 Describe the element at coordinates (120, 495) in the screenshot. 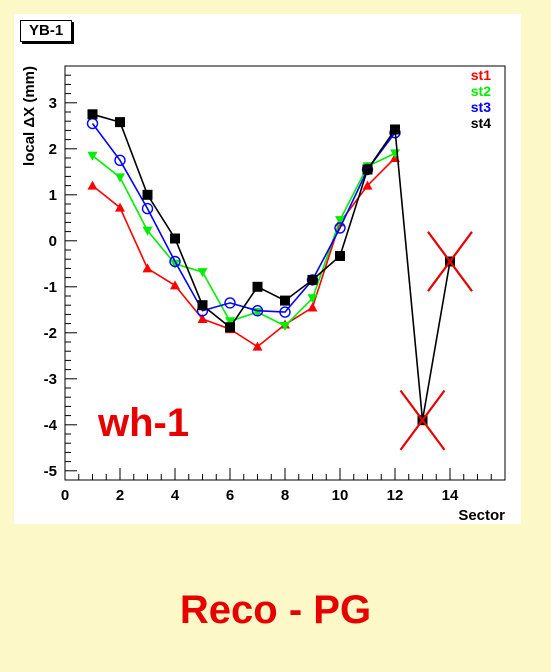

I see `x-tick-label: 2` at that location.